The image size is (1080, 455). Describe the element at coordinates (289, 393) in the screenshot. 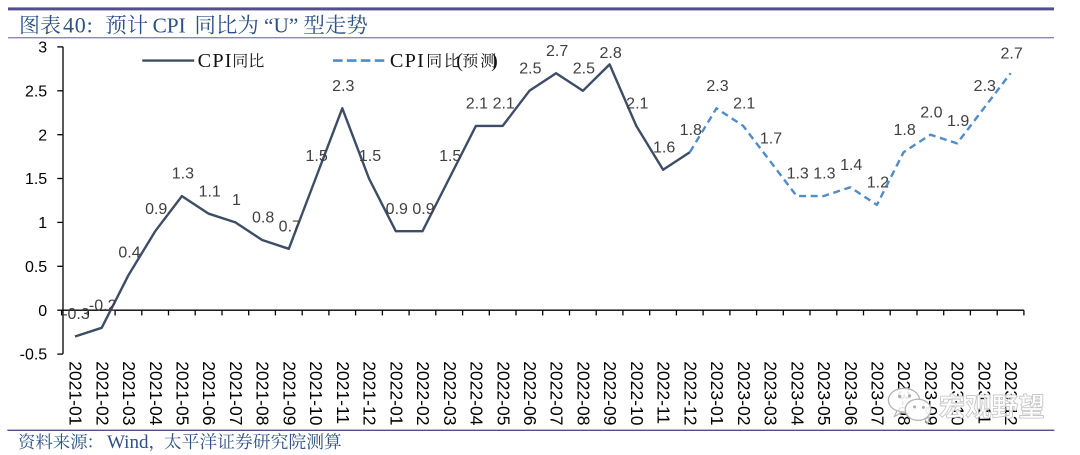

I see `svg-text: 2021-09` at that location.